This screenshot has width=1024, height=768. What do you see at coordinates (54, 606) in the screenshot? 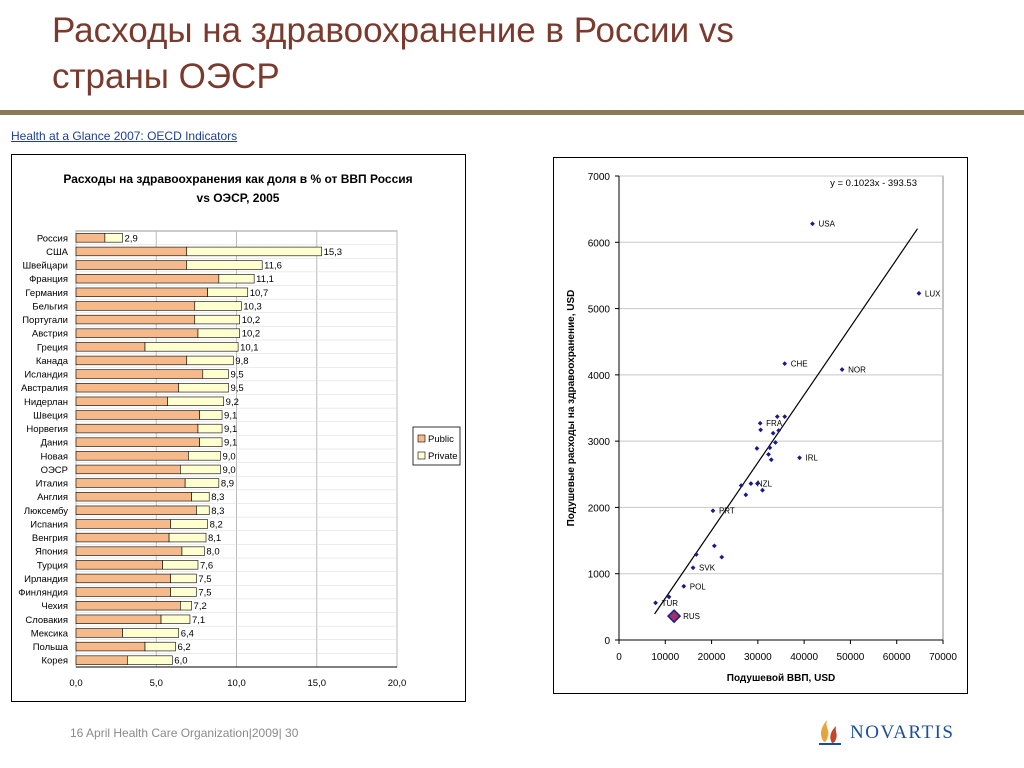
I see `bar-category-label: Чехия` at bounding box center [54, 606].